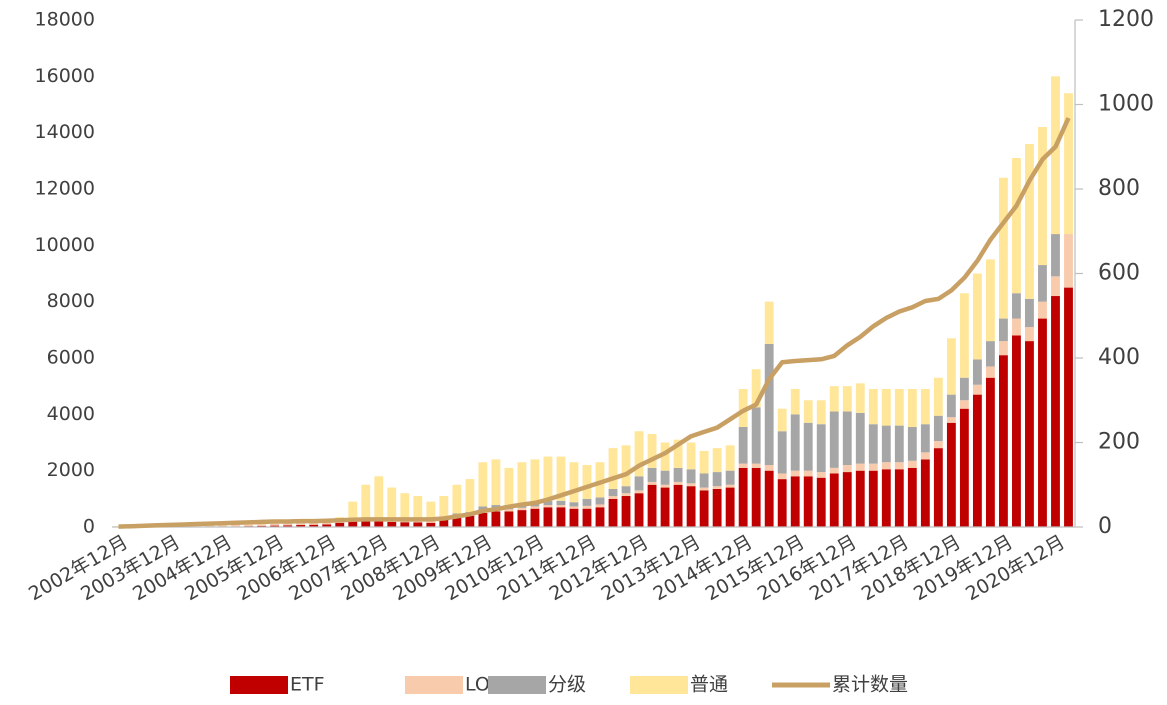 This screenshot has width=1167, height=705. Describe the element at coordinates (1119, 357) in the screenshot. I see `y2-tick-label: 400` at that location.